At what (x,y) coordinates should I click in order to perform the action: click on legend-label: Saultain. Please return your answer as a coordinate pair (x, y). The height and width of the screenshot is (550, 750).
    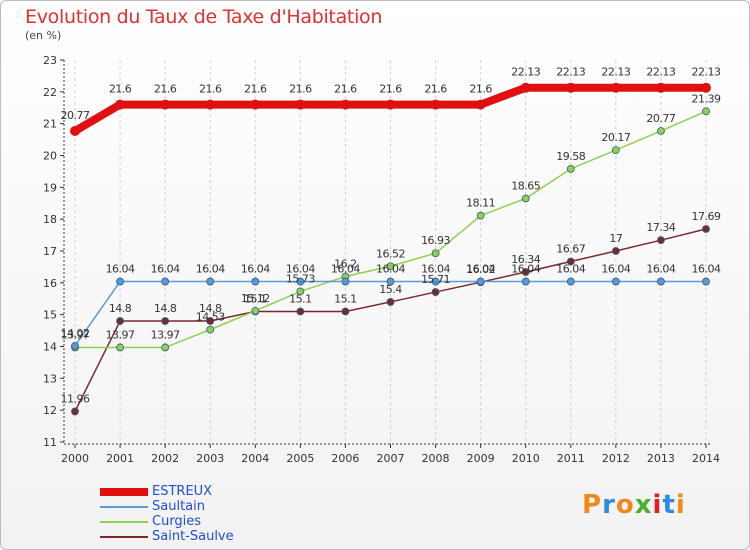
    Looking at the image, I should click on (178, 506).